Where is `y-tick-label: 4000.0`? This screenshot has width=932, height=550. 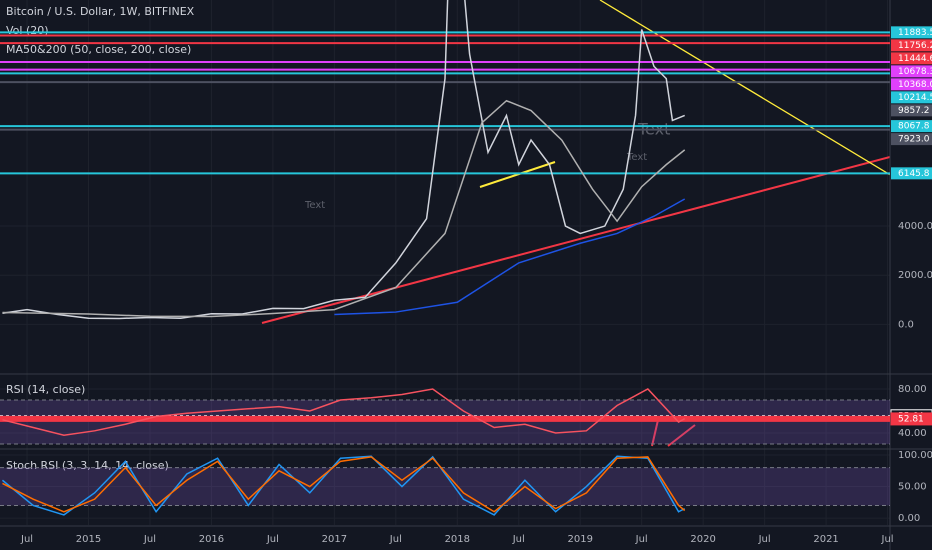
y-tick-label: 4000.0 is located at coordinates (915, 226).